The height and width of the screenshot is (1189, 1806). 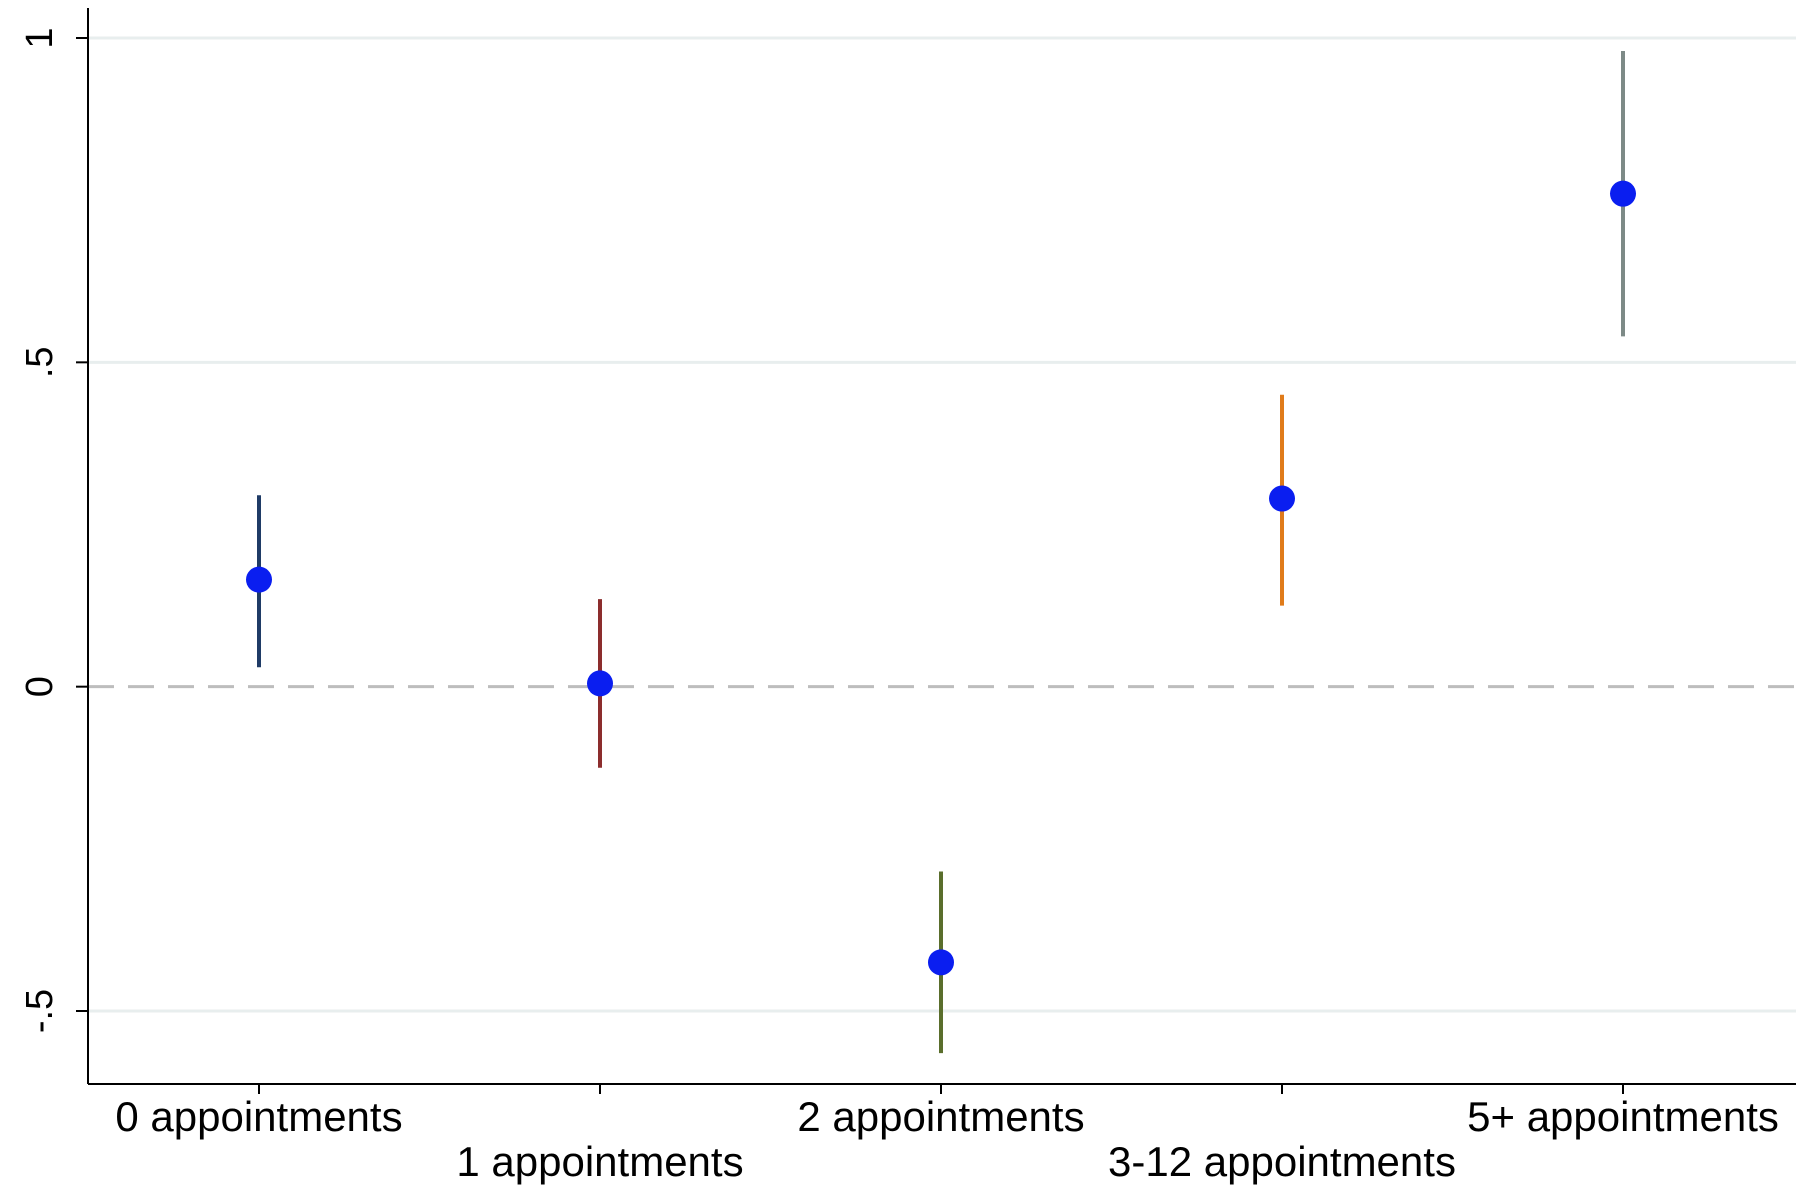 I want to click on category-label: 3-12 appointments, so click(x=1282, y=1161).